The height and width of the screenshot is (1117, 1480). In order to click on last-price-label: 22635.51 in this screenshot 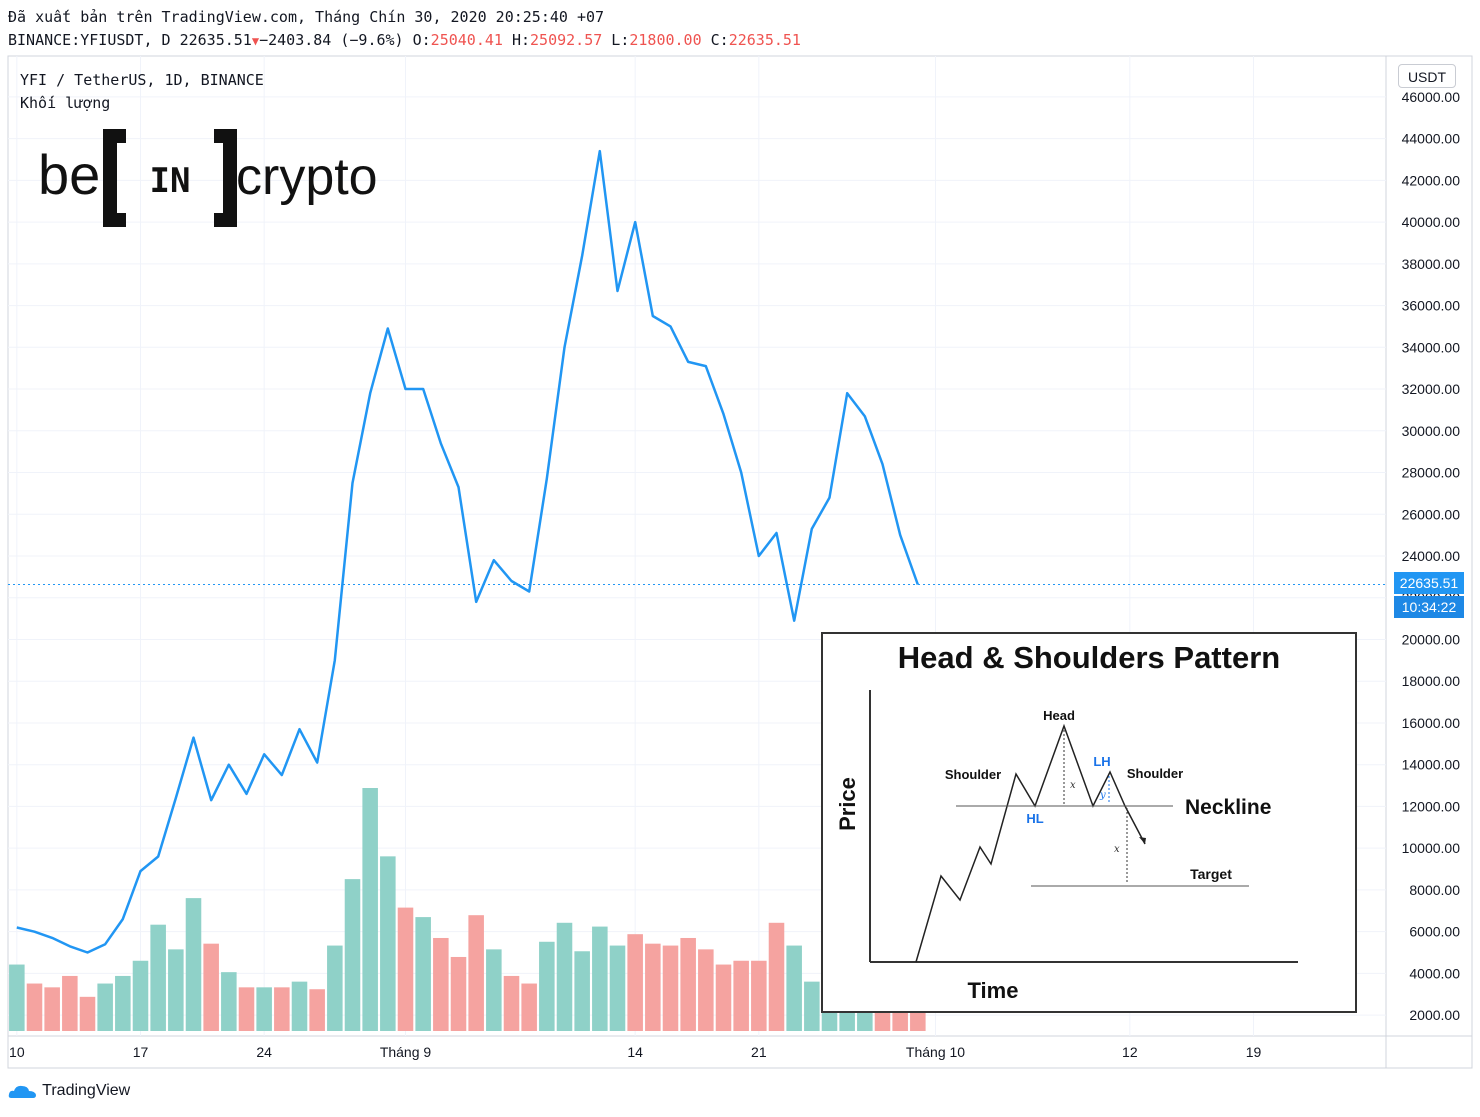, I will do `click(1429, 583)`.